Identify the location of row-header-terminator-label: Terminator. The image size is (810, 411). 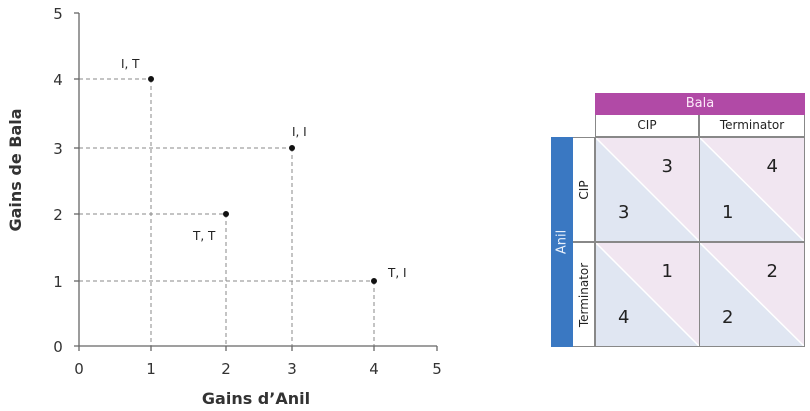
(583, 294).